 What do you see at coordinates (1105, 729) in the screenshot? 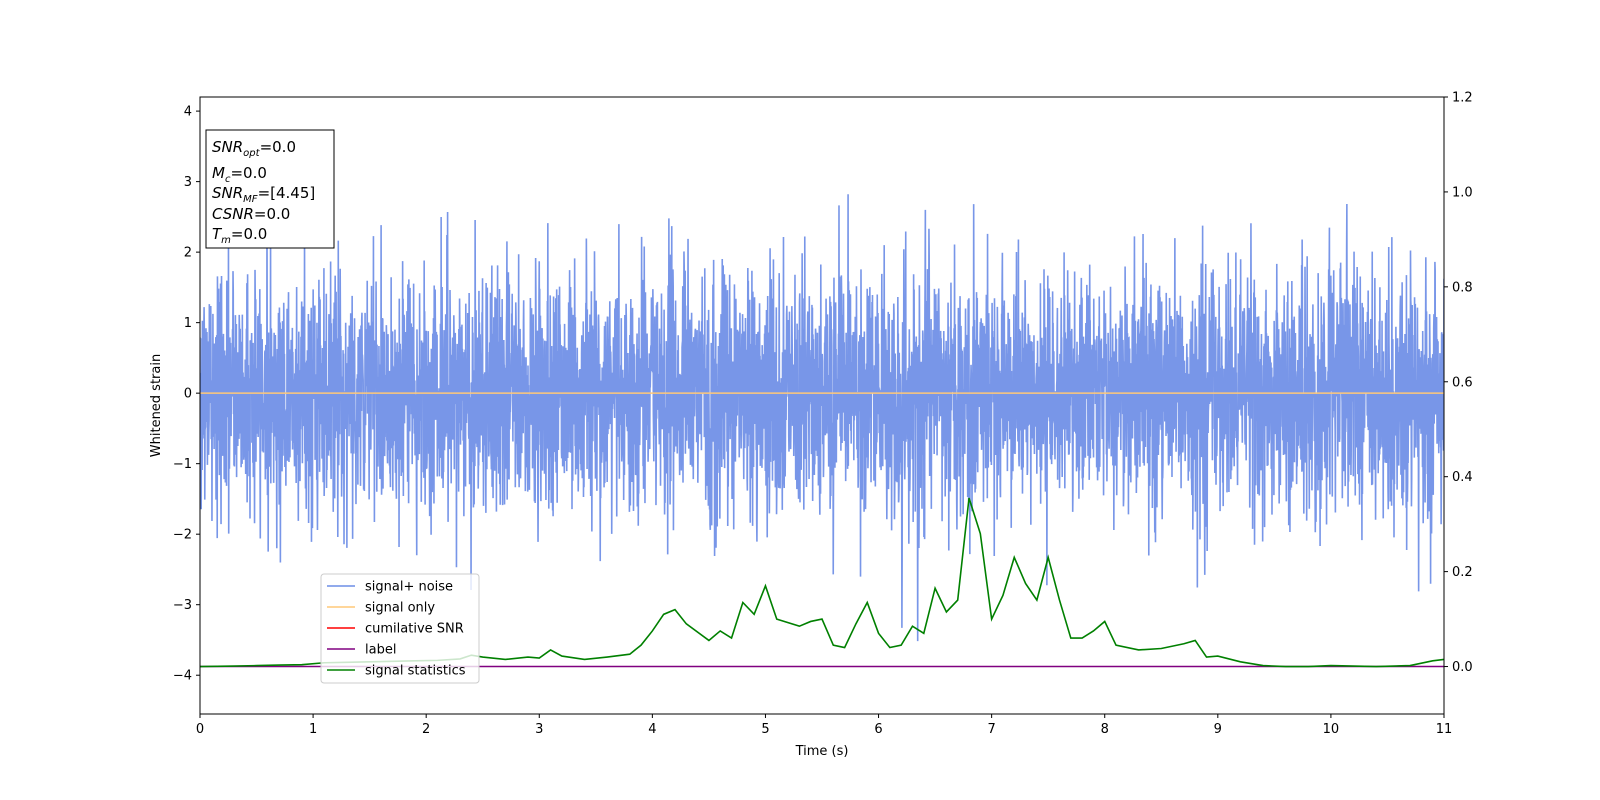
I see `x-tick-label: 8` at bounding box center [1105, 729].